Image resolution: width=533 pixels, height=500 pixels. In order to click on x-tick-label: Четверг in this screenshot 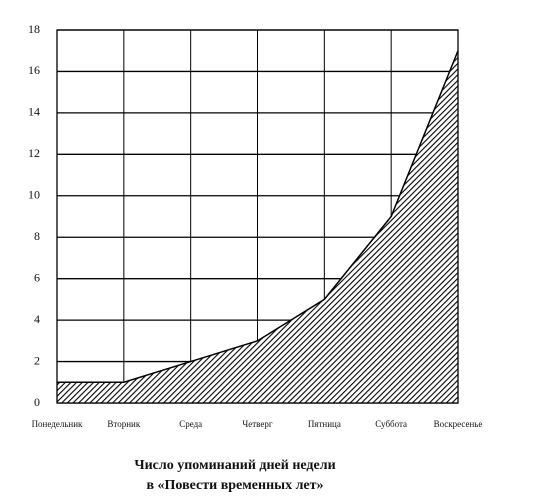, I will do `click(257, 424)`.